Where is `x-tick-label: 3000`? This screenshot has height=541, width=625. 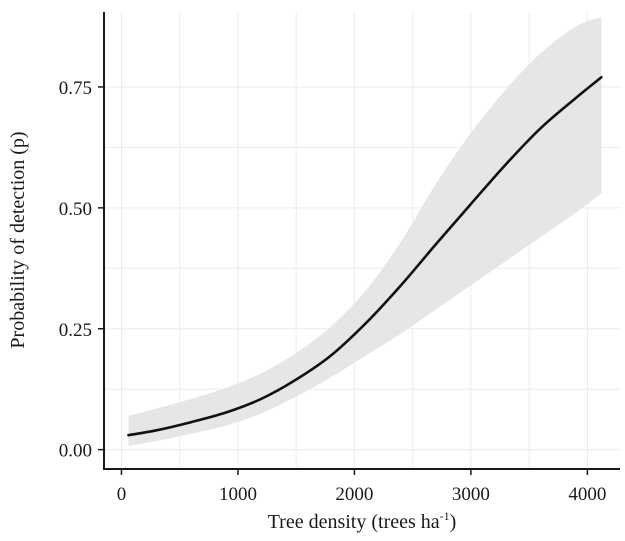 x-tick-label: 3000 is located at coordinates (471, 494).